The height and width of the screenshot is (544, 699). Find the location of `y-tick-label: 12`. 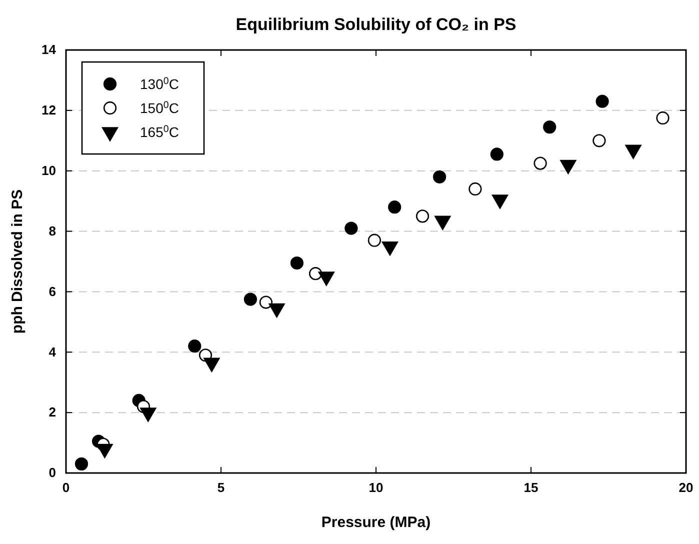

y-tick-label: 12 is located at coordinates (49, 110).